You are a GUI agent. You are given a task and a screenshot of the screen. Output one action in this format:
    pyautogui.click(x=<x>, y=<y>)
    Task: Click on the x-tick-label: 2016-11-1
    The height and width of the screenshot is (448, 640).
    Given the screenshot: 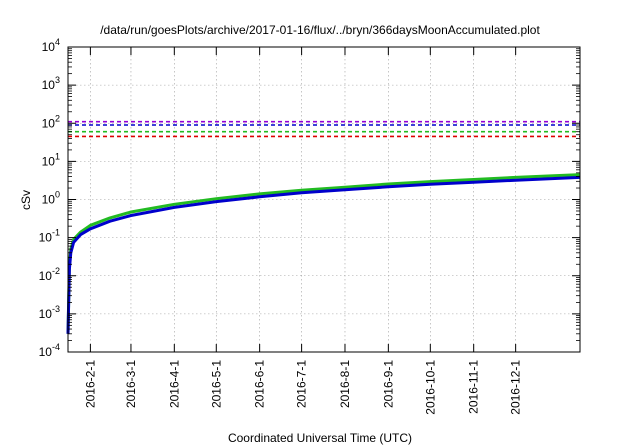 What is the action you would take?
    pyautogui.click(x=474, y=387)
    